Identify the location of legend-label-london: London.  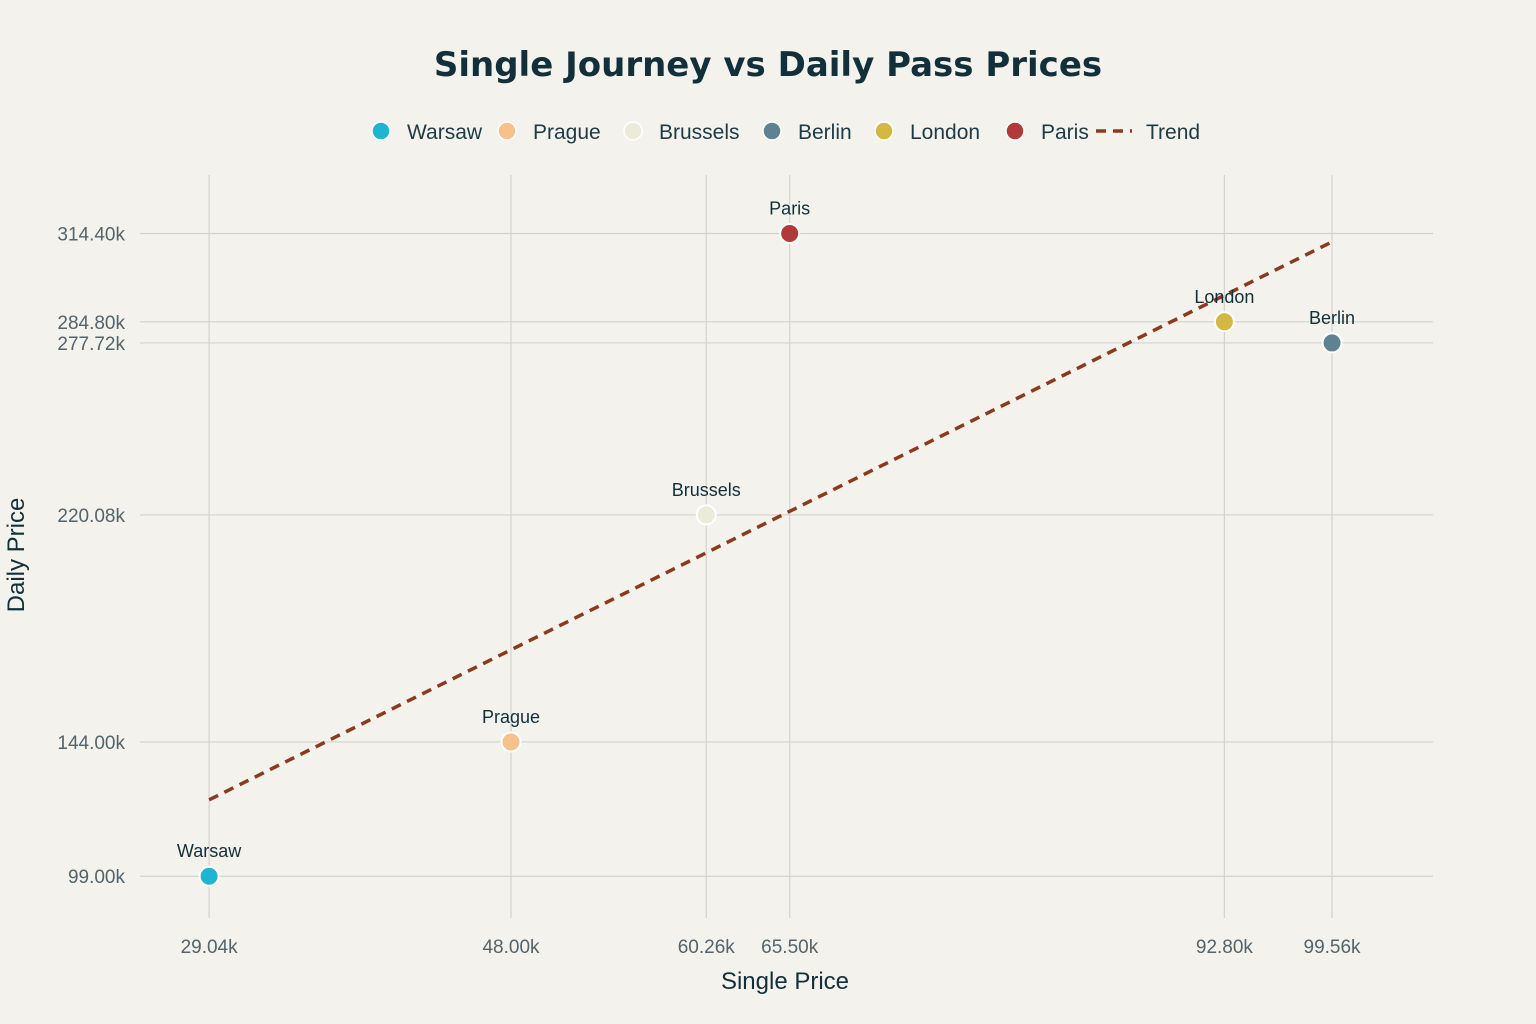
(945, 132).